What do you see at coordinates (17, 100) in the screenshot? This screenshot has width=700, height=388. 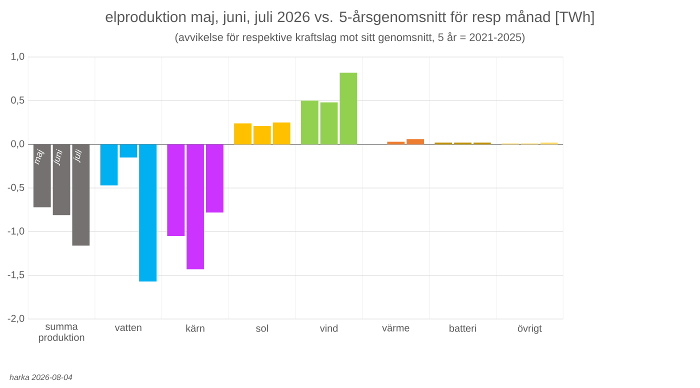 I see `y-tick-label: 0,5` at bounding box center [17, 100].